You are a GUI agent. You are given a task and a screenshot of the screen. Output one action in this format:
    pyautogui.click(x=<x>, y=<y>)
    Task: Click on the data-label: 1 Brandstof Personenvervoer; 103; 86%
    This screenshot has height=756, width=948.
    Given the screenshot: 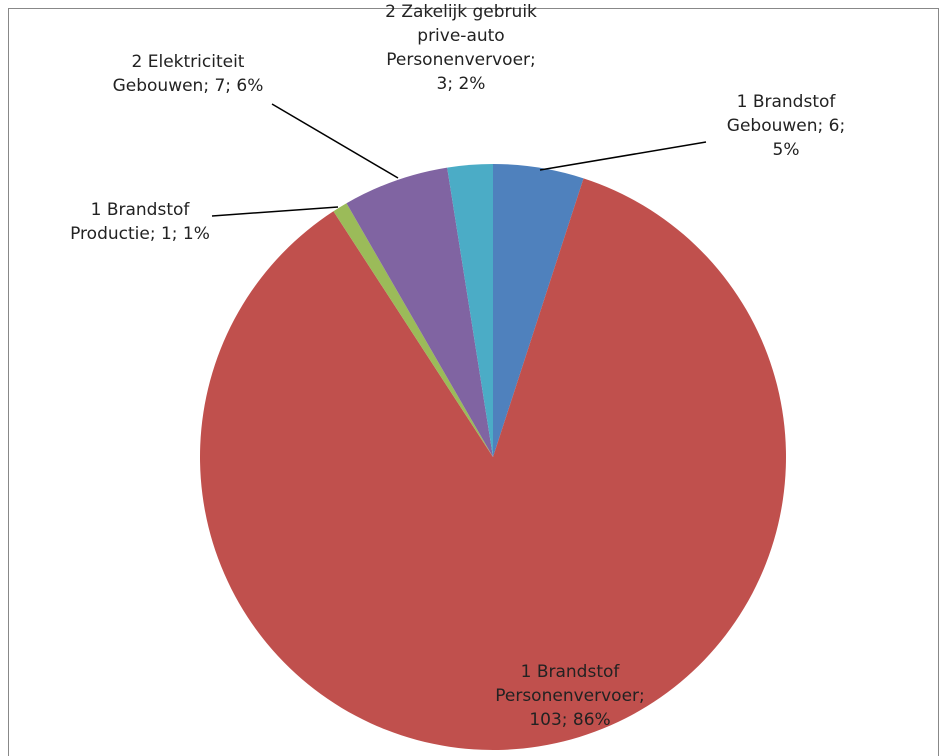 What is the action you would take?
    pyautogui.click(x=570, y=696)
    